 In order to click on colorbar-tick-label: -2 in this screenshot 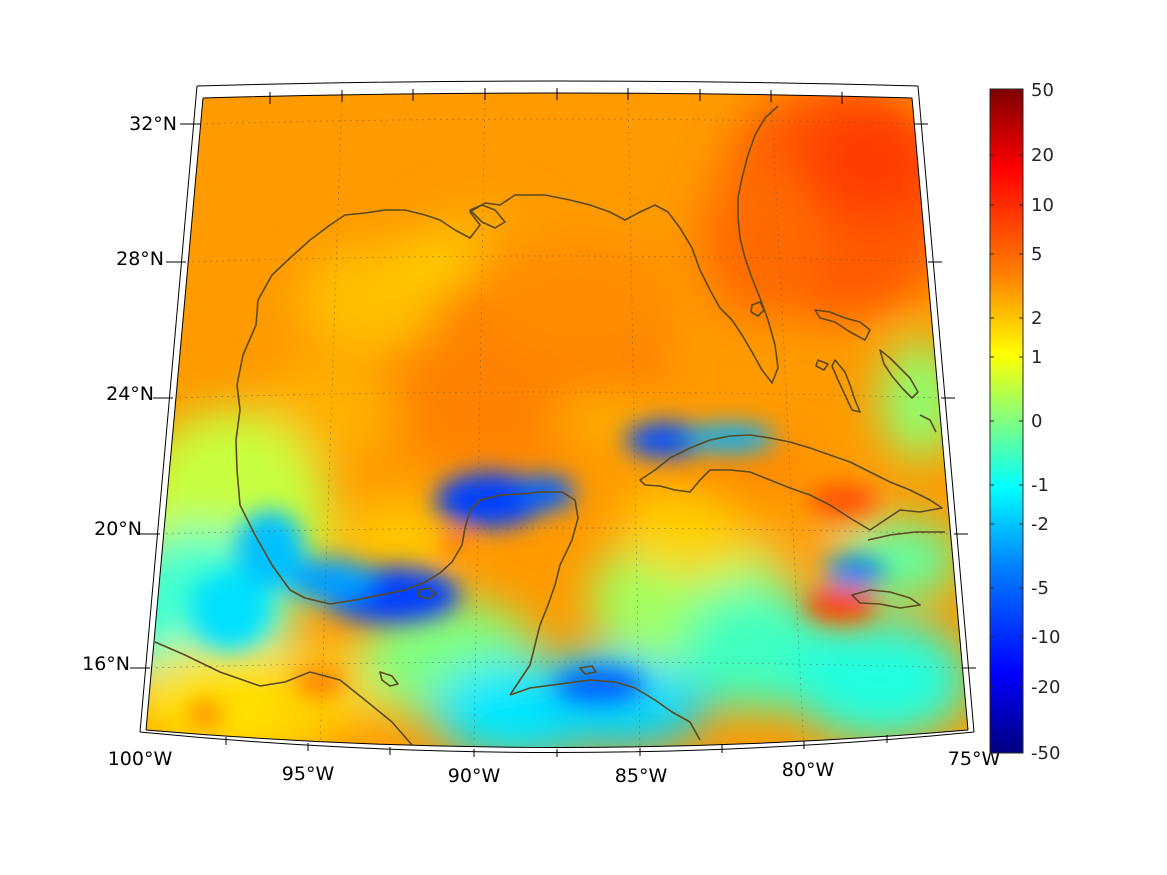, I will do `click(1040, 524)`.